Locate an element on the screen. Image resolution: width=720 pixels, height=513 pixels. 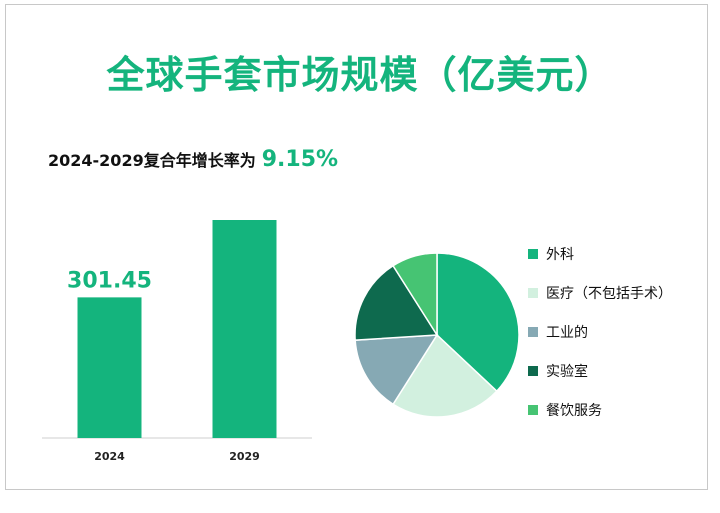
cagr-label: 2024-2029复合年增长率为 is located at coordinates (152, 160).